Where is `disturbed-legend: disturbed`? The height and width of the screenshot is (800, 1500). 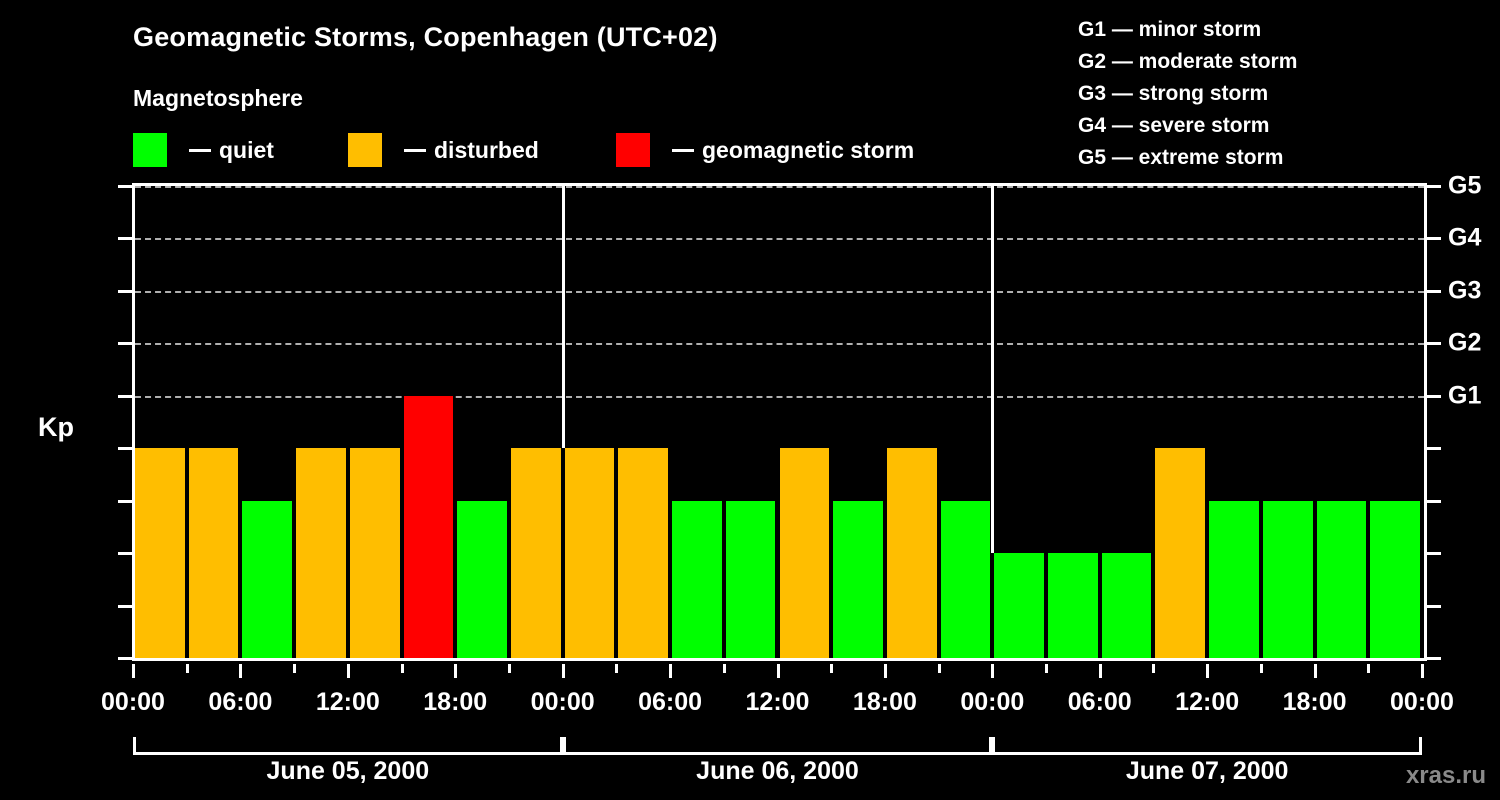
disturbed-legend: disturbed is located at coordinates (443, 150).